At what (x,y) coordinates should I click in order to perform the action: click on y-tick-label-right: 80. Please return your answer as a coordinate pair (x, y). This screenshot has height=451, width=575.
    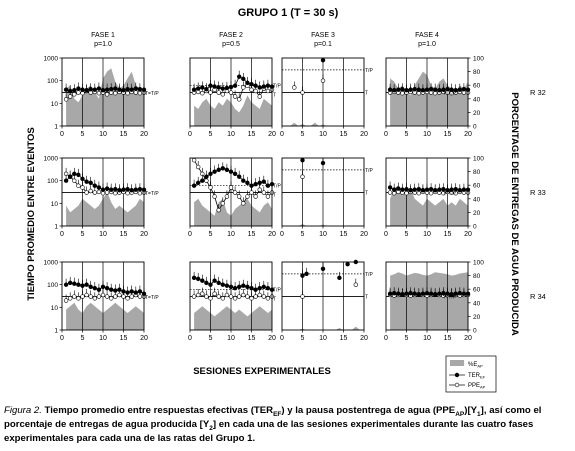
    Looking at the image, I should click on (477, 72).